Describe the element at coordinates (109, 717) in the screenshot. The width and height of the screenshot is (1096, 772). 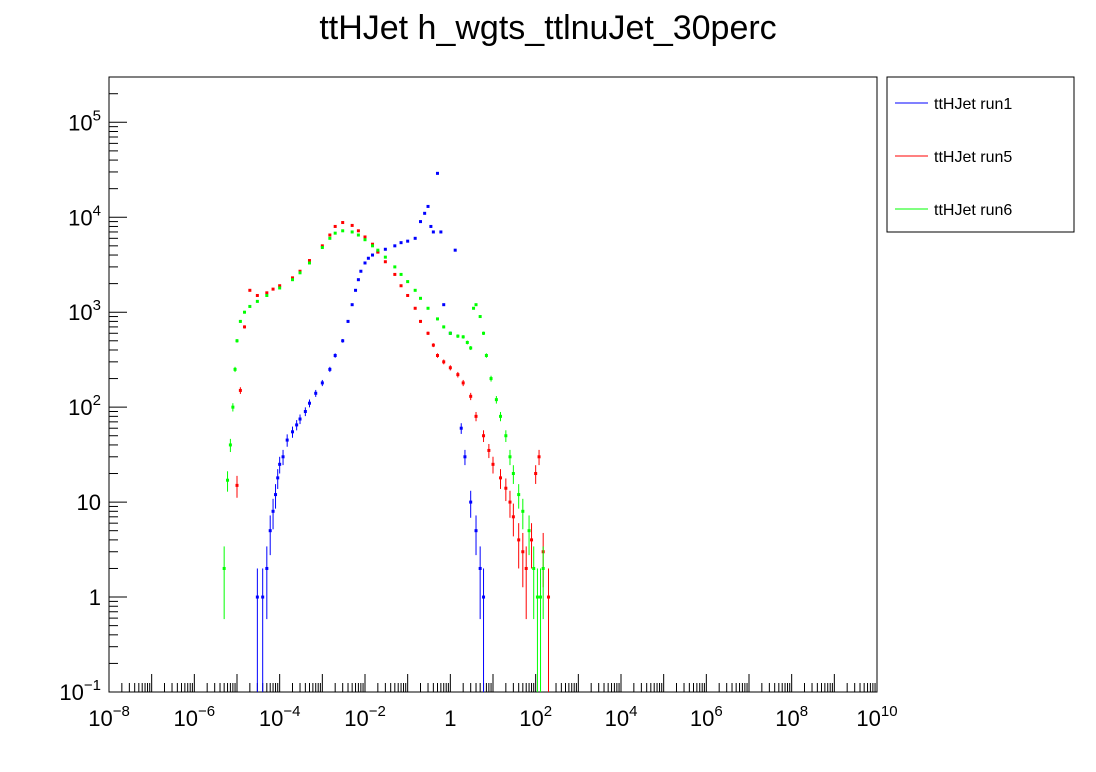
I see `x-tick-label: 10⁻⁸` at that location.